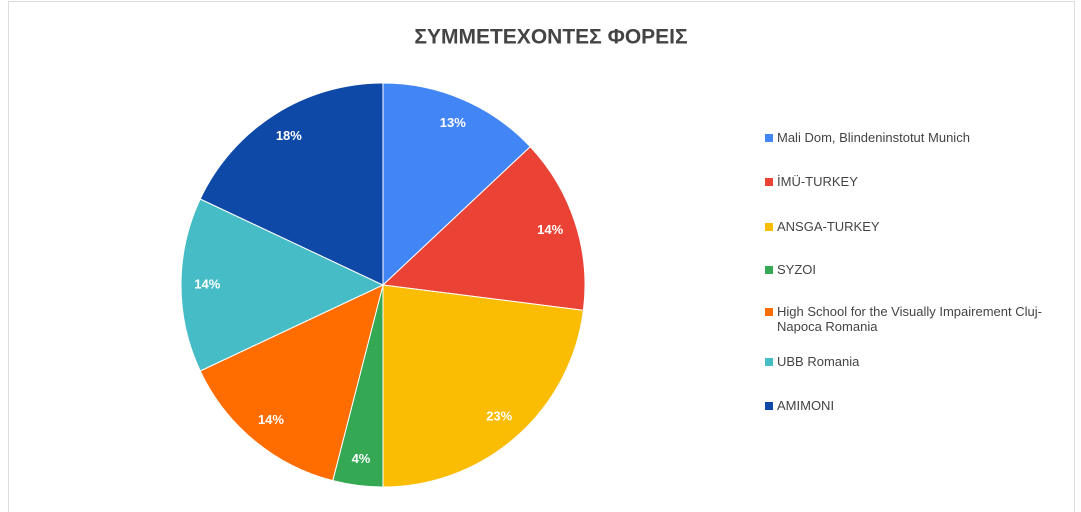  I want to click on chart-title: ΣΥΜΜΕΤΕΧΟΝΤΕΣ ΦΟΡΕΙΣ, so click(550, 37).